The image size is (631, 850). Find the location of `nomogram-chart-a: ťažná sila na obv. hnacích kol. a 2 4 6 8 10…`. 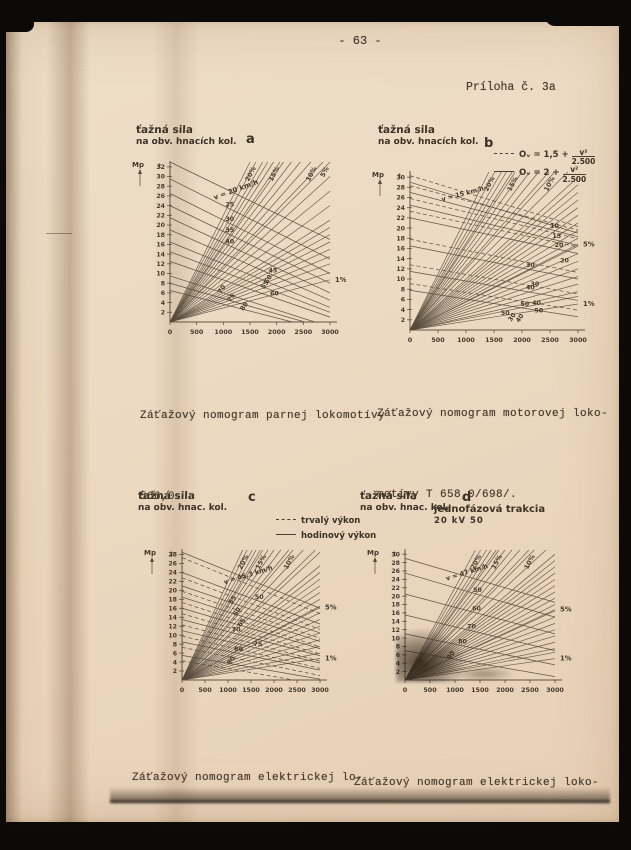

nomogram-chart-a: ťažná sila na obv. hnacích kol. a 2 4 6 8 10… is located at coordinates (237, 232).